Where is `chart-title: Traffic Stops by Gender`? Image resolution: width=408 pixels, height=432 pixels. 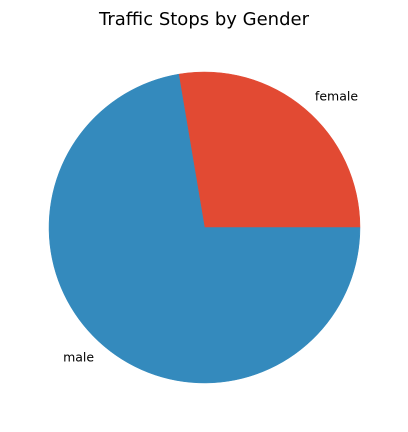 chart-title: Traffic Stops by Gender is located at coordinates (204, 19).